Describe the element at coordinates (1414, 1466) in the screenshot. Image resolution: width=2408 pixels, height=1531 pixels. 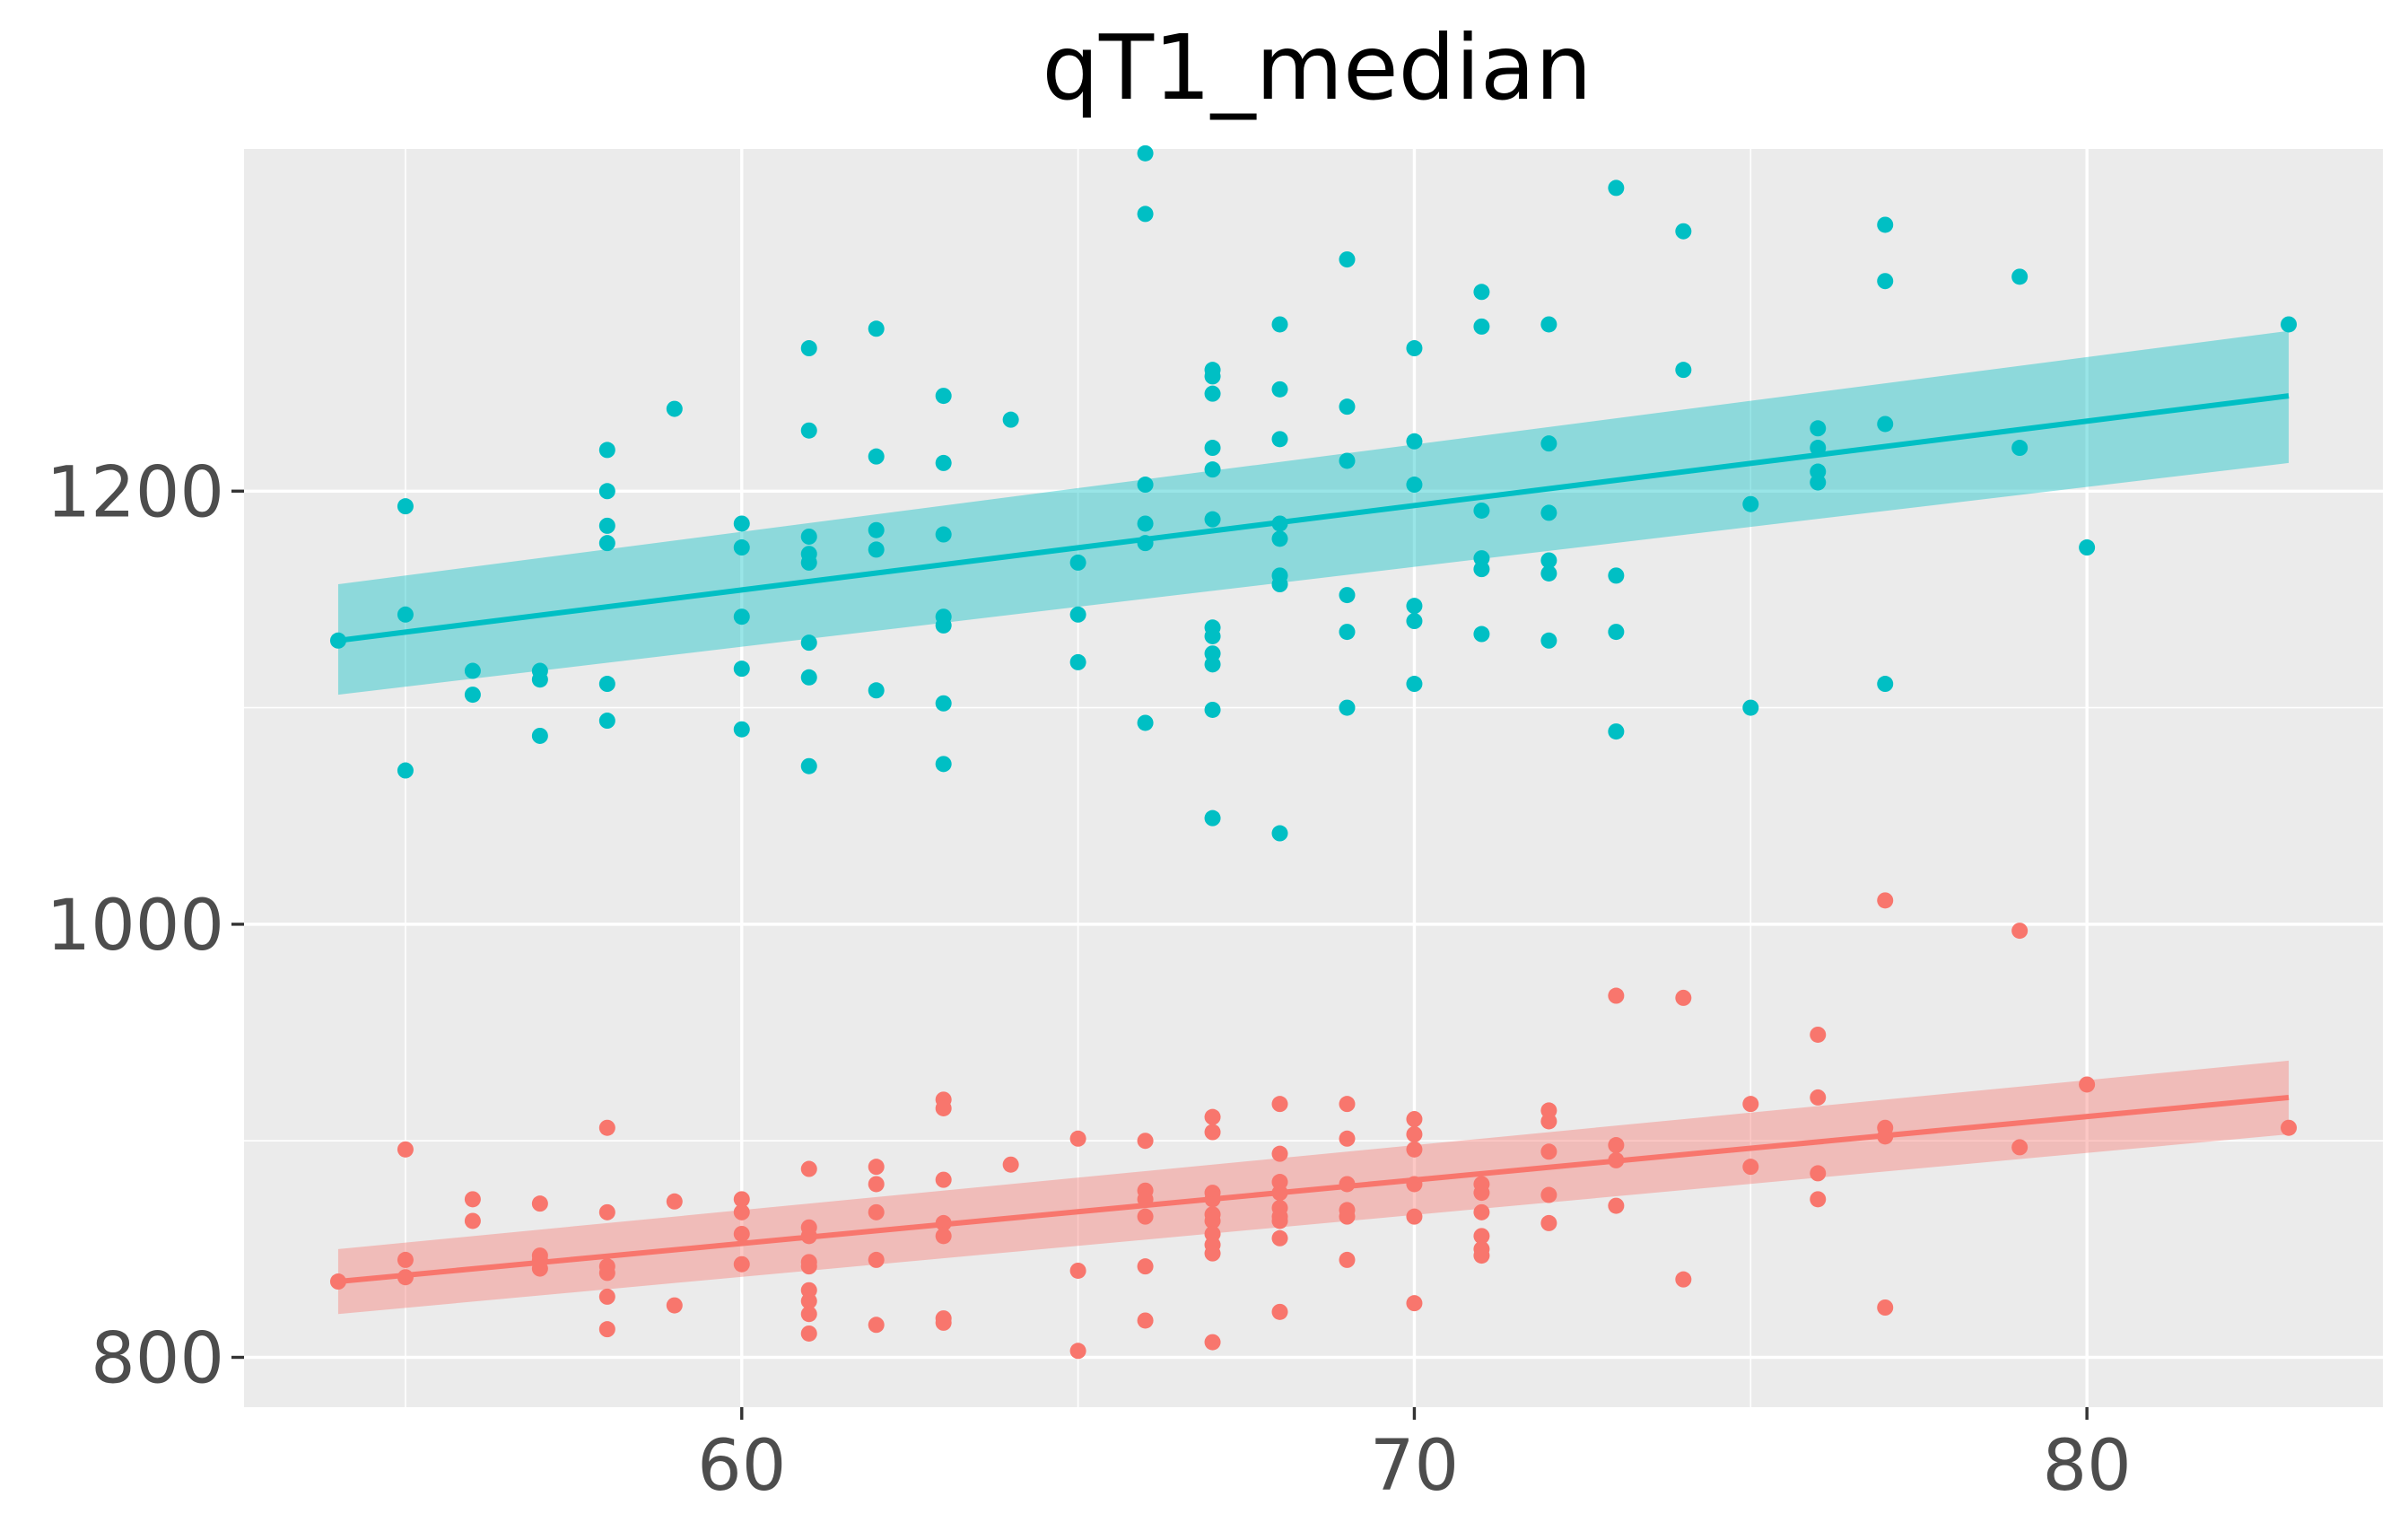
I see `x-tick-label: 70` at that location.